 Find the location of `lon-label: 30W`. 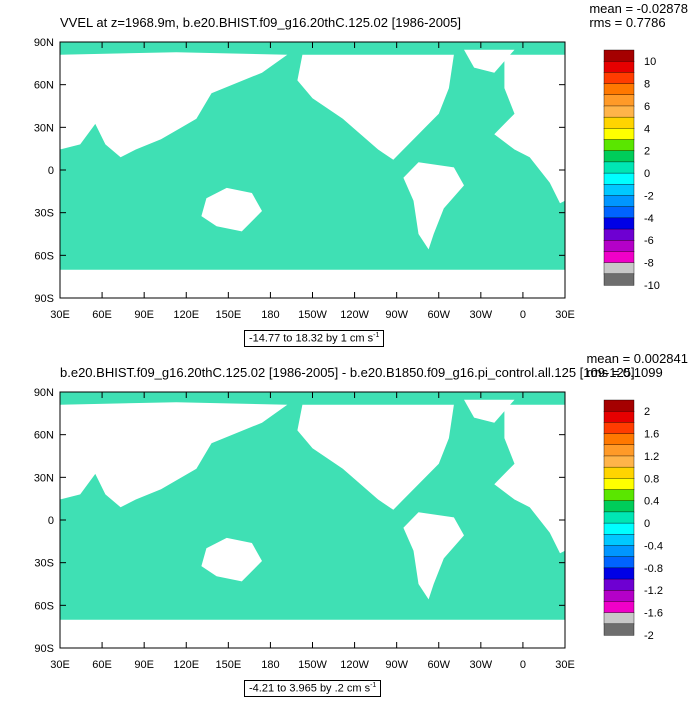

lon-label: 30W is located at coordinates (481, 665).